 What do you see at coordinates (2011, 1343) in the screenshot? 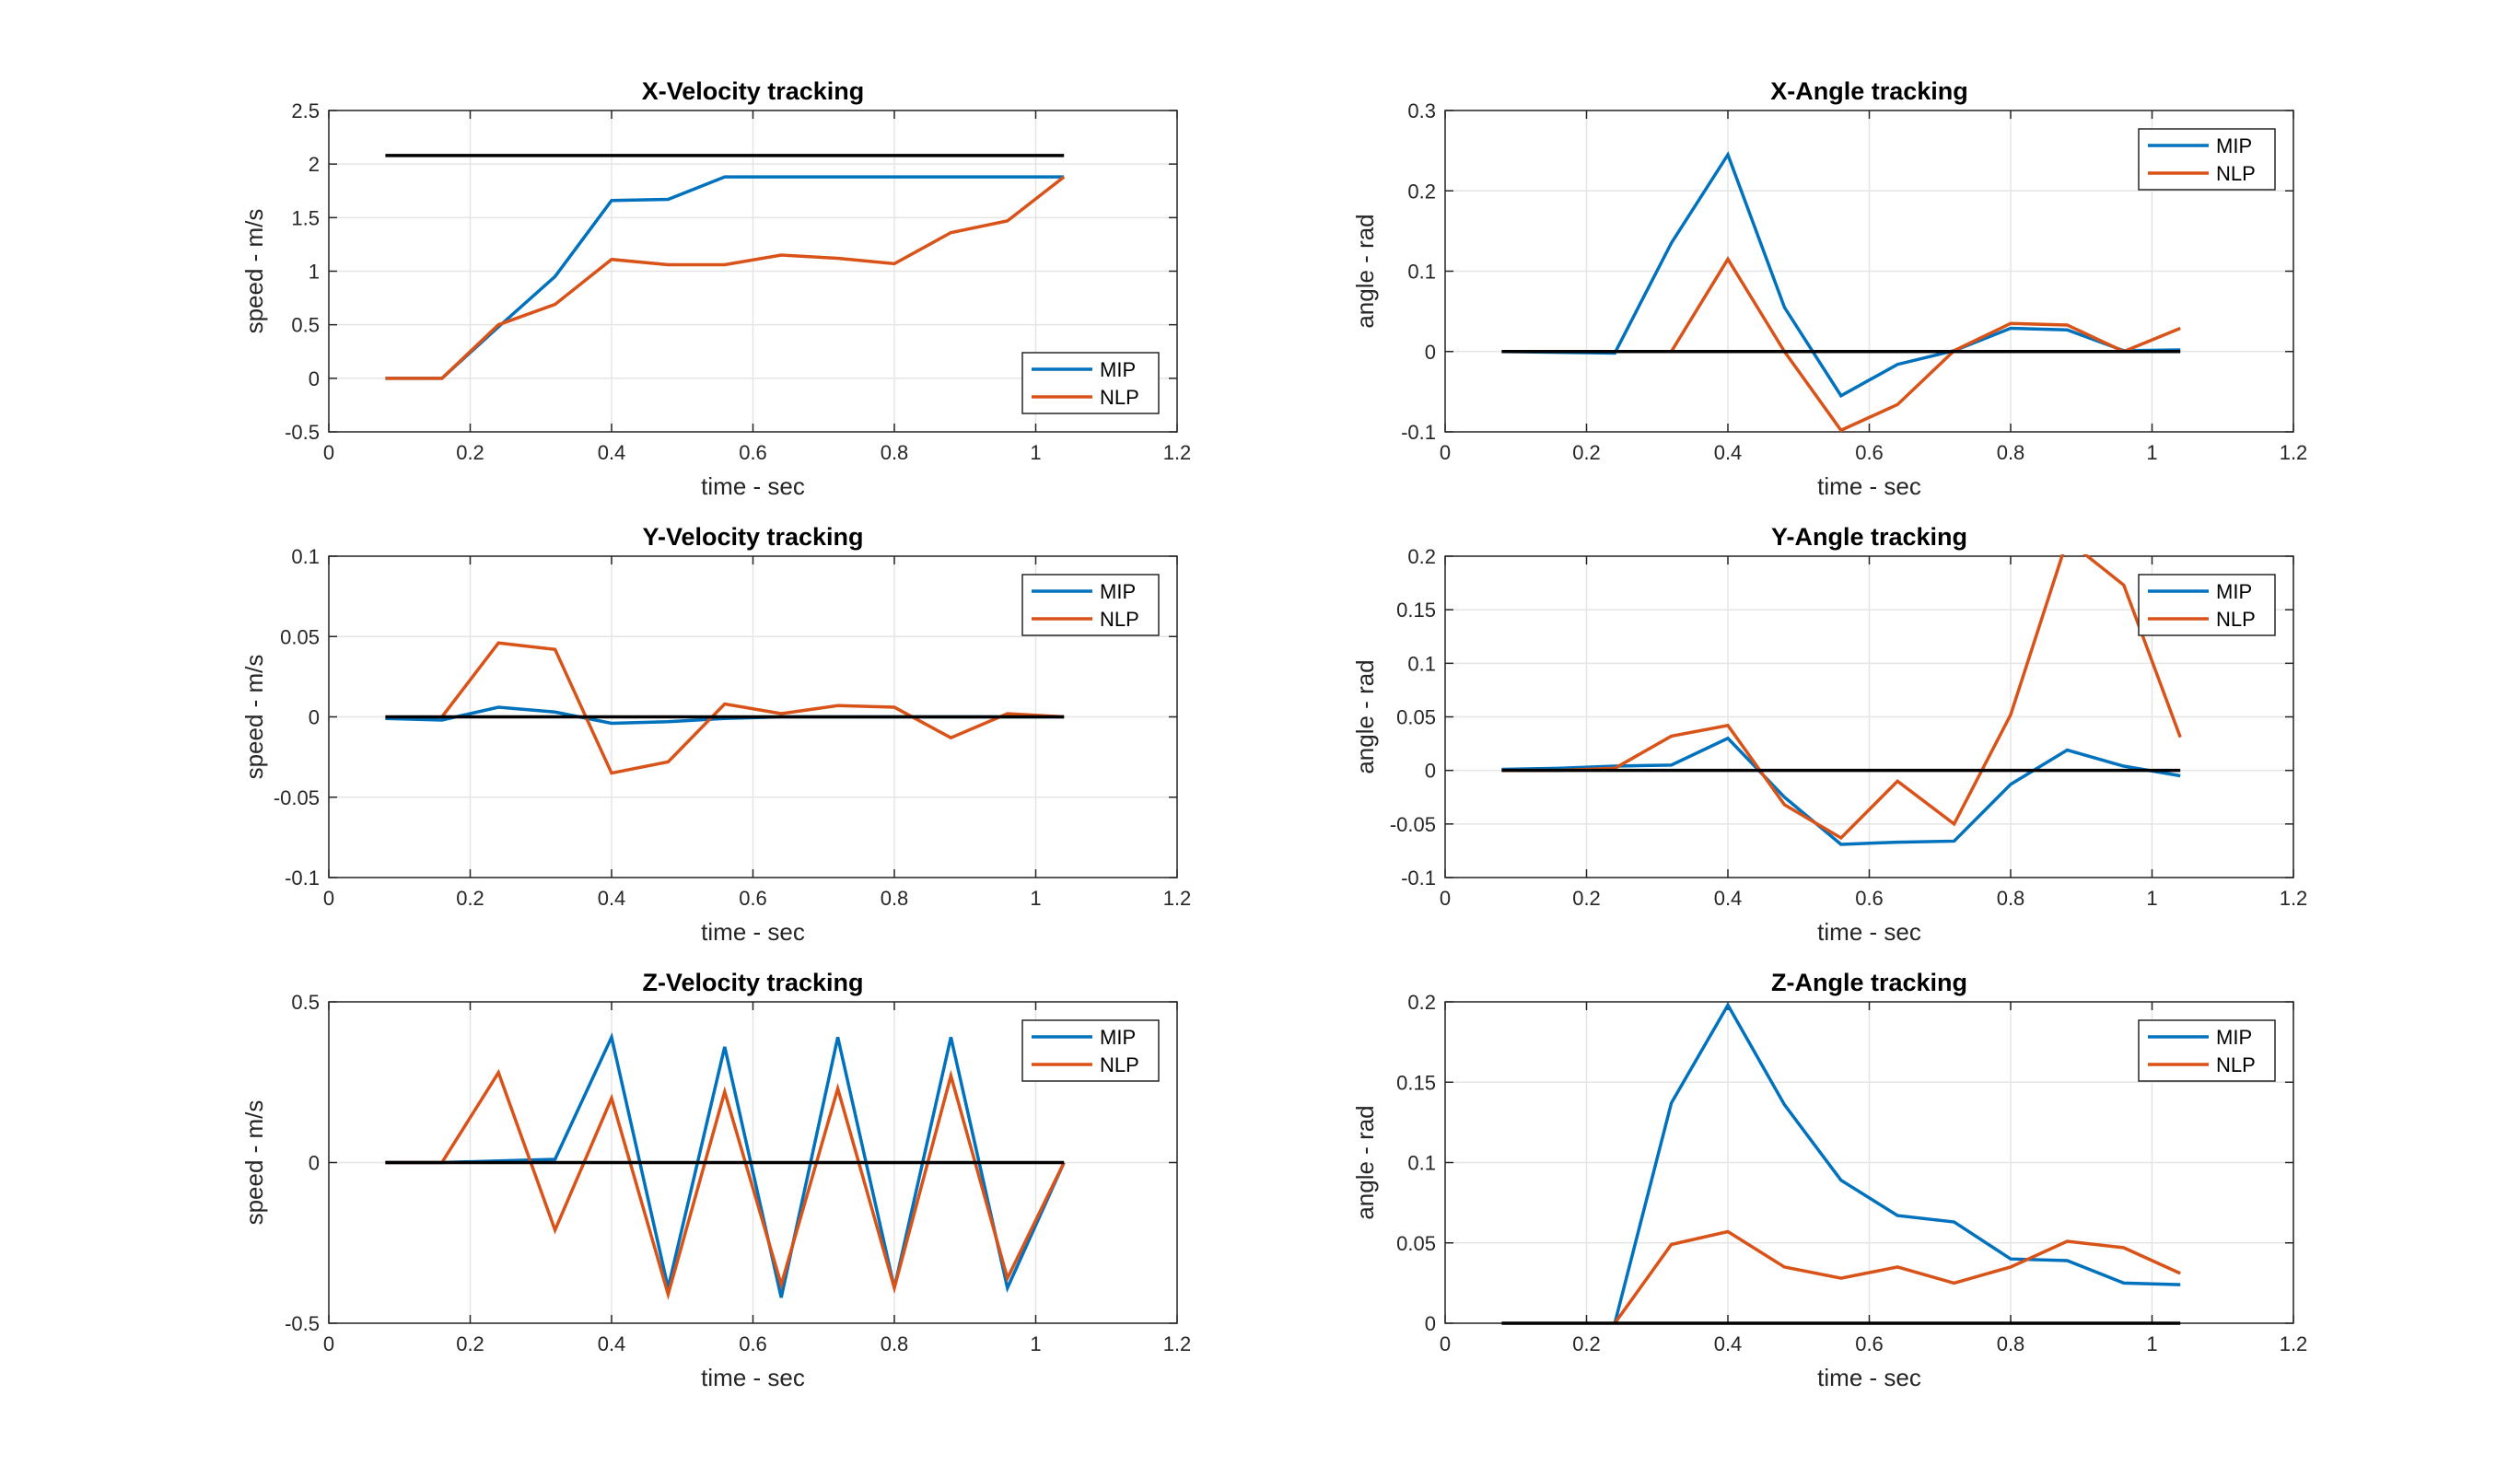
I see `chart-6-xtick-label-4: 0.8` at bounding box center [2011, 1343].